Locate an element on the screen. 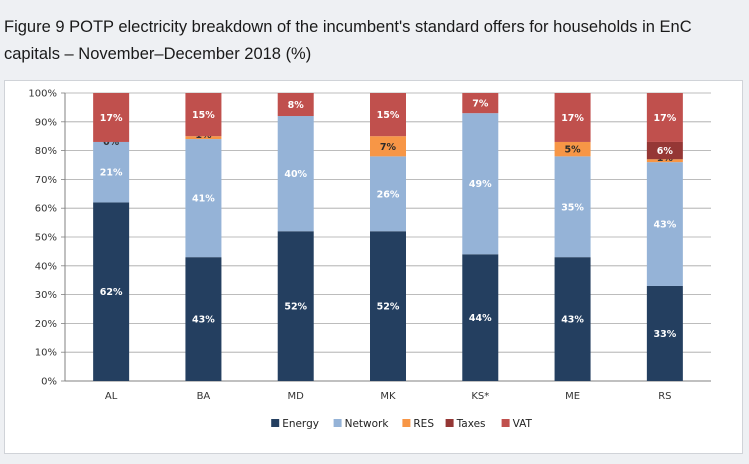 This screenshot has height=464, width=749. y-tick-label: 10% is located at coordinates (46, 353).